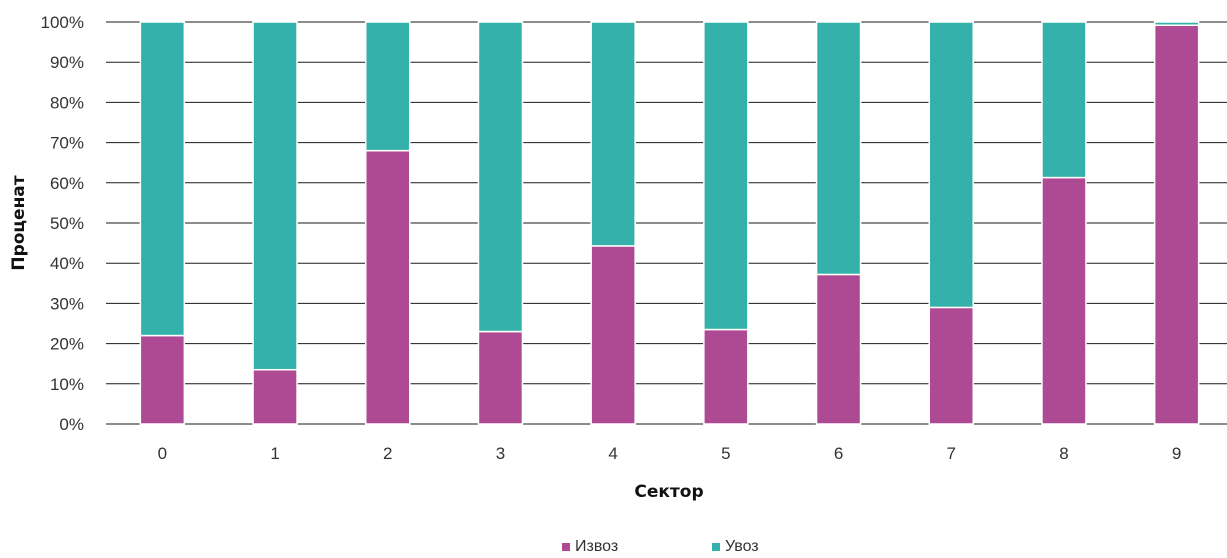 Image resolution: width=1227 pixels, height=558 pixels. What do you see at coordinates (742, 546) in the screenshot?
I see `legend-label: Увоз` at bounding box center [742, 546].